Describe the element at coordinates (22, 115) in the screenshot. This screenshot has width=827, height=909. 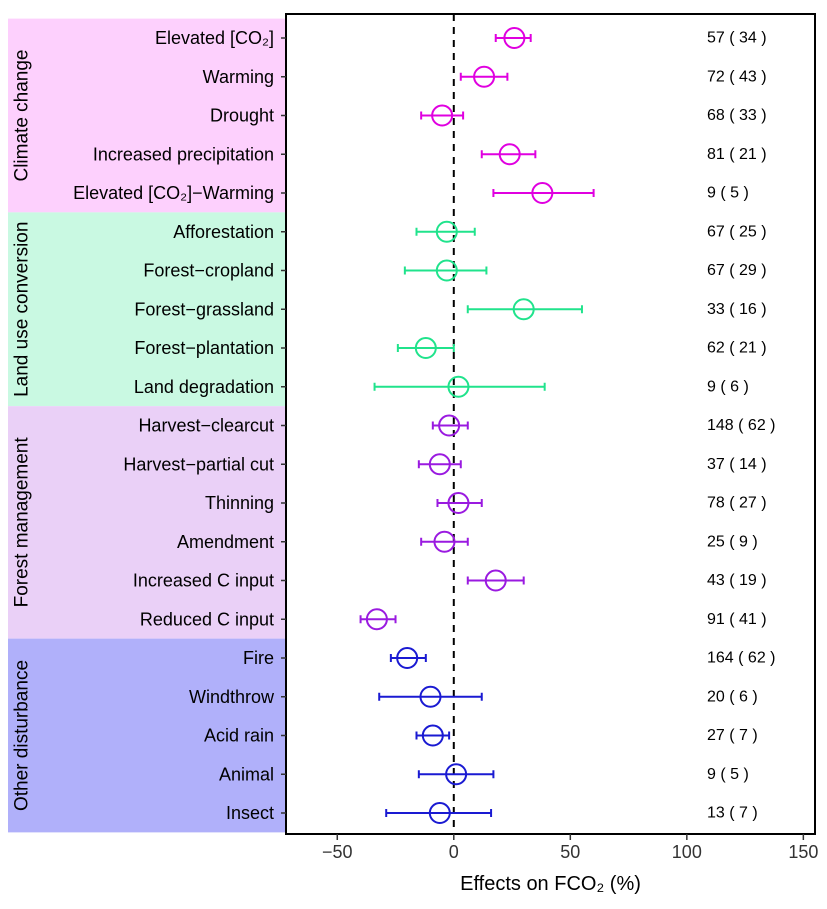
I see `group-label: Climate change` at that location.